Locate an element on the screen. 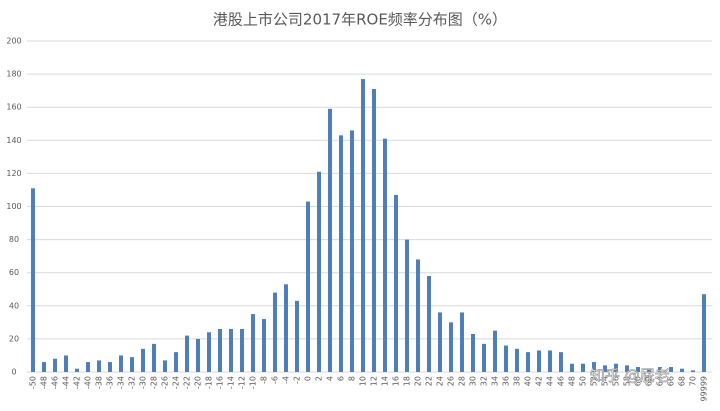  x-tick-label: 6 is located at coordinates (341, 378).